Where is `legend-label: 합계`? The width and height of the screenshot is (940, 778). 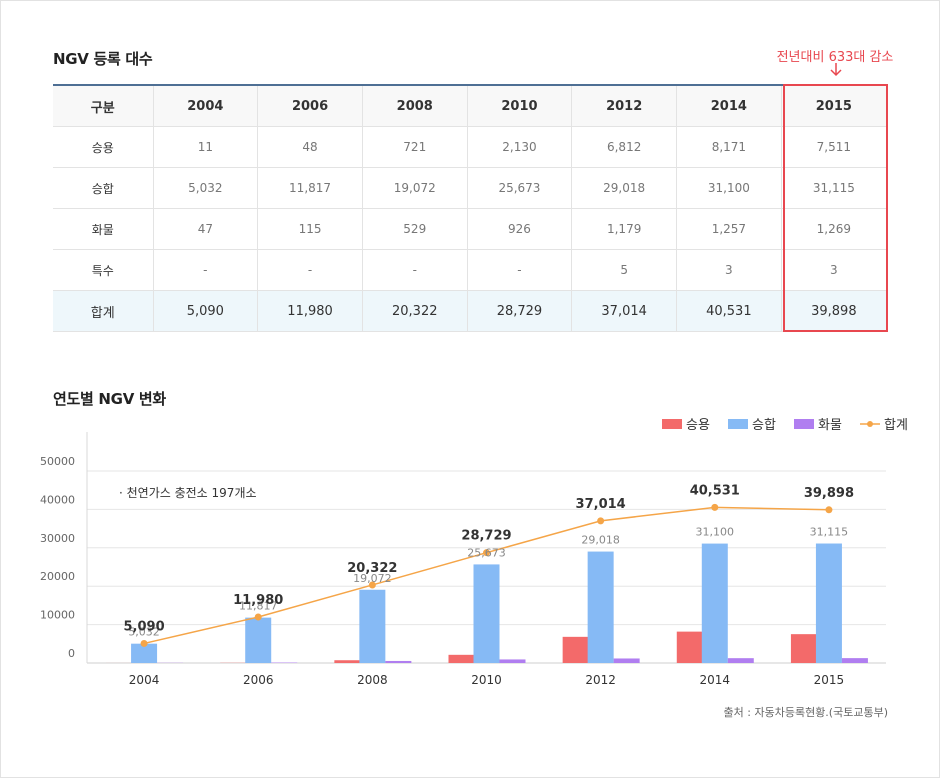 legend-label: 합계 is located at coordinates (896, 425).